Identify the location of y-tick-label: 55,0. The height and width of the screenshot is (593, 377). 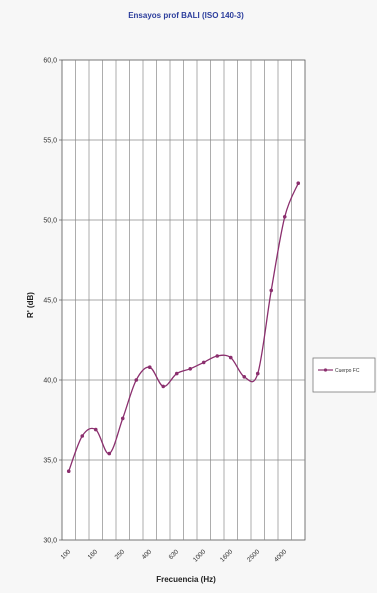
(50, 141).